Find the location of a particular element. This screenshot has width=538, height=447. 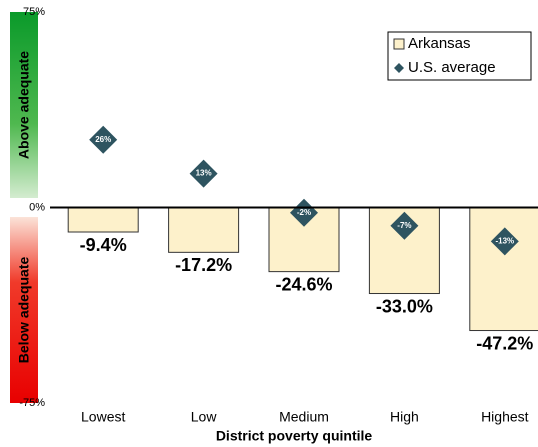

x-tick-label: Highest is located at coordinates (505, 417).